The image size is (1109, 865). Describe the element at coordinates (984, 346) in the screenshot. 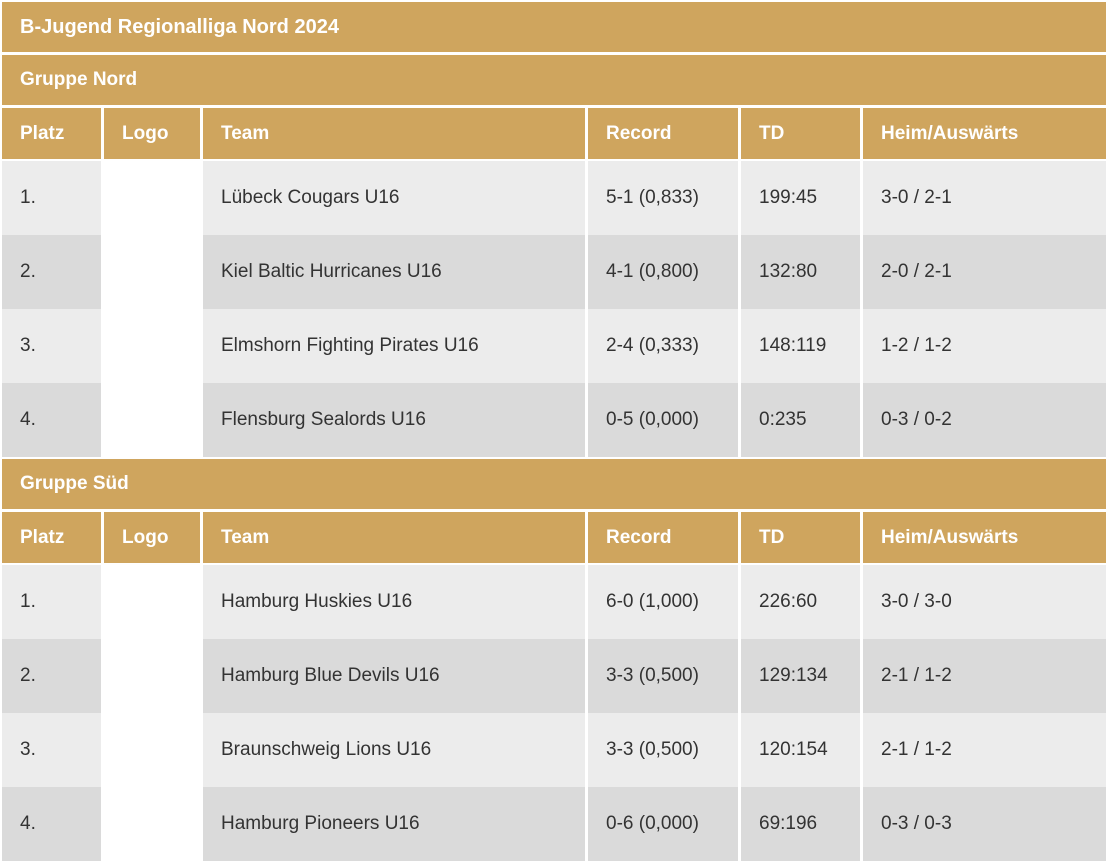

I see `heim-auswaerts-cell: 1-2 / 1-2` at that location.